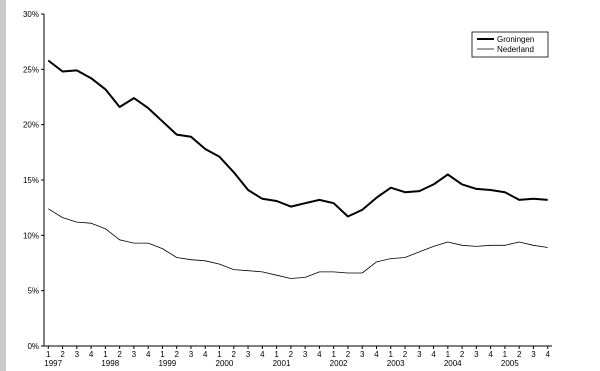  I want to click on y-tick-label: 20%, so click(31, 125).